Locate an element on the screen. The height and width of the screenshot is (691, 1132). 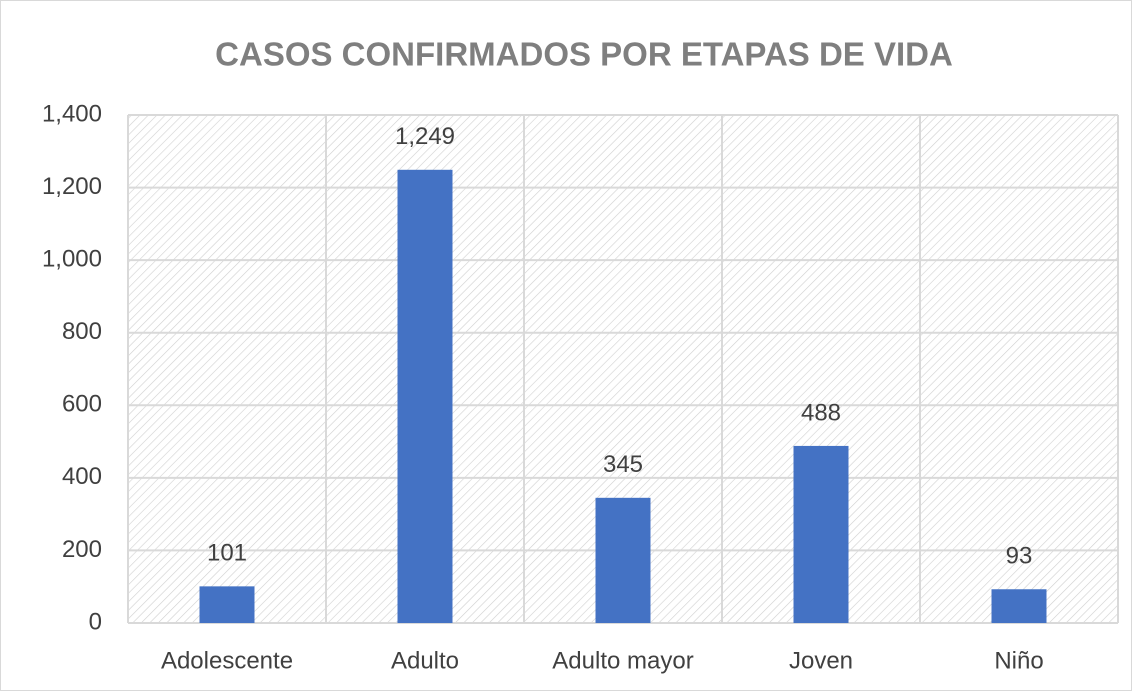
x-tick-label: Niño is located at coordinates (1018, 660).